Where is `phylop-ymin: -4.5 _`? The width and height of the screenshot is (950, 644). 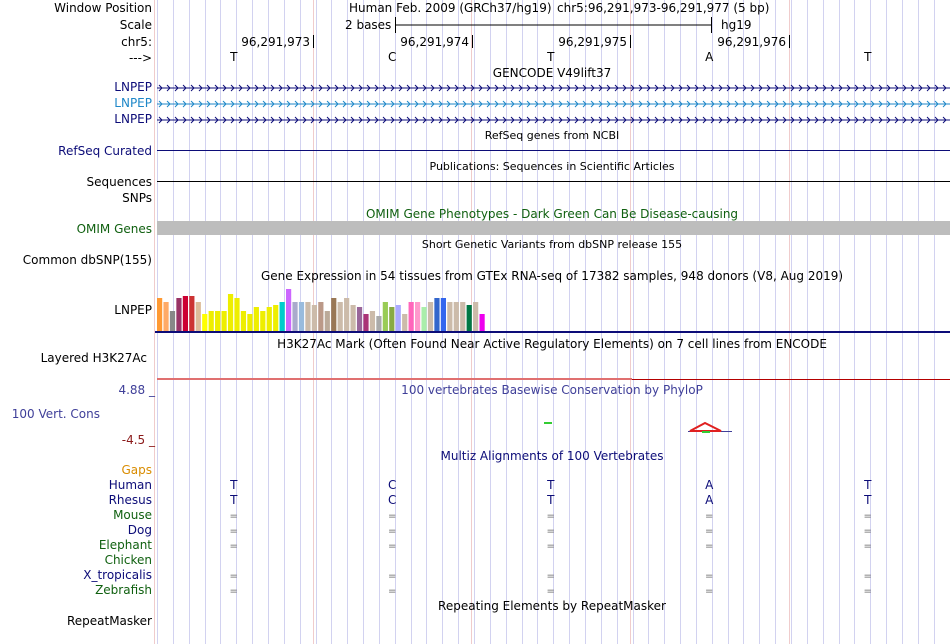 phylop-ymin: -4.5 _ is located at coordinates (138, 440).